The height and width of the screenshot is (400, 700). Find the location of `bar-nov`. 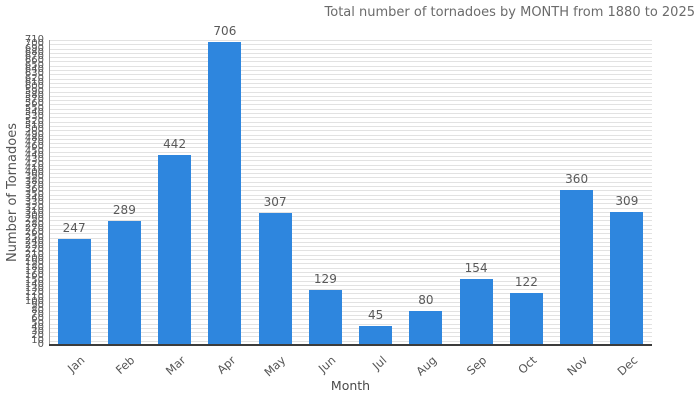

bar-nov is located at coordinates (577, 267).